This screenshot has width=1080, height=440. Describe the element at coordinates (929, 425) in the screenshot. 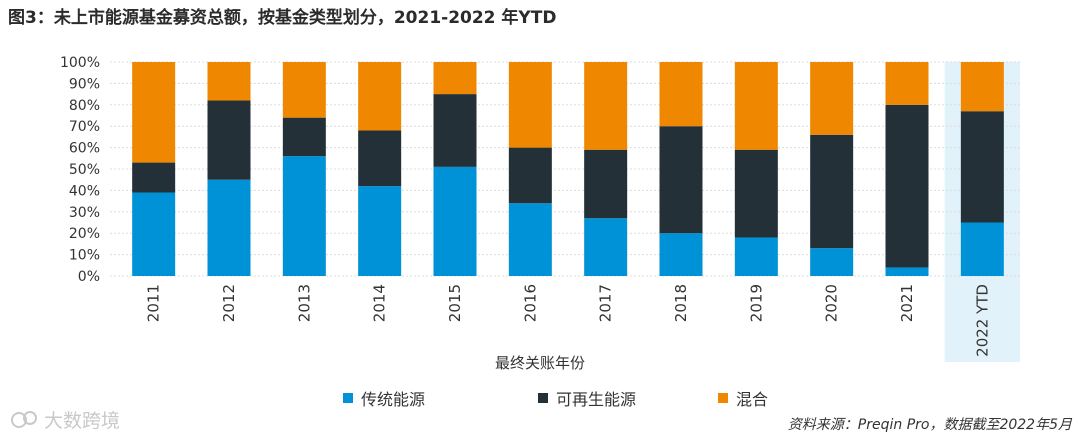

I see `source-note: 资料来源：Preqin Pro，数据截至2022年5月` at that location.